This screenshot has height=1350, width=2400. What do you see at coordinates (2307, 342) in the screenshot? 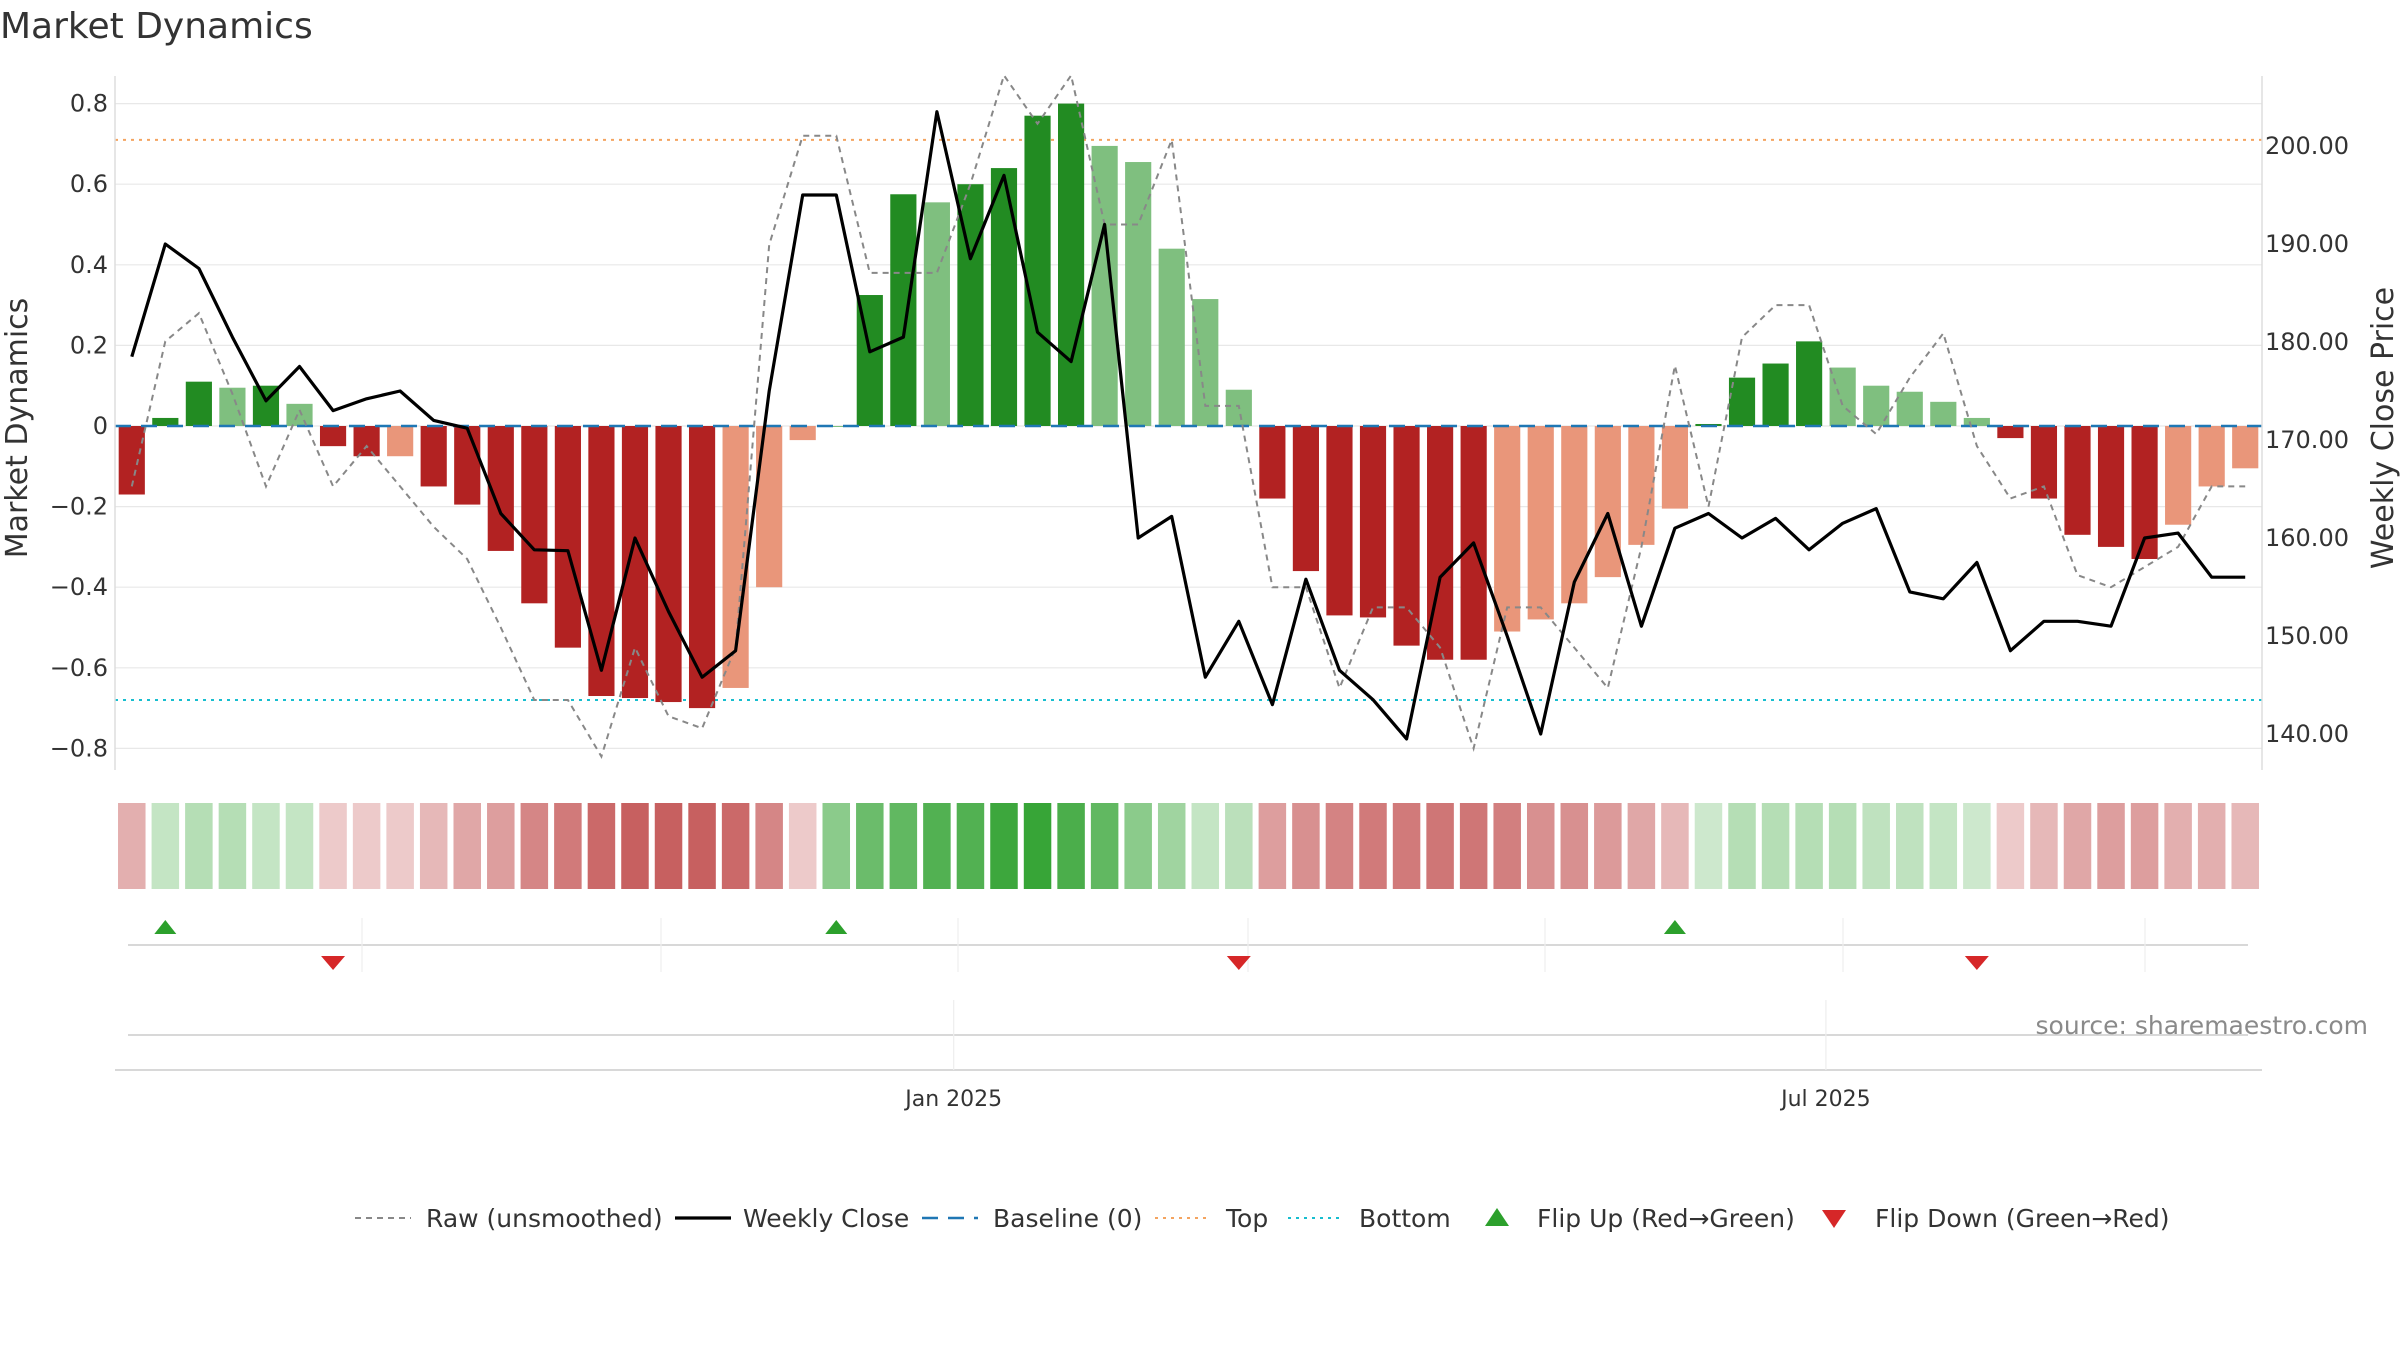
I see `right-tick-label: 180.00` at bounding box center [2307, 342].